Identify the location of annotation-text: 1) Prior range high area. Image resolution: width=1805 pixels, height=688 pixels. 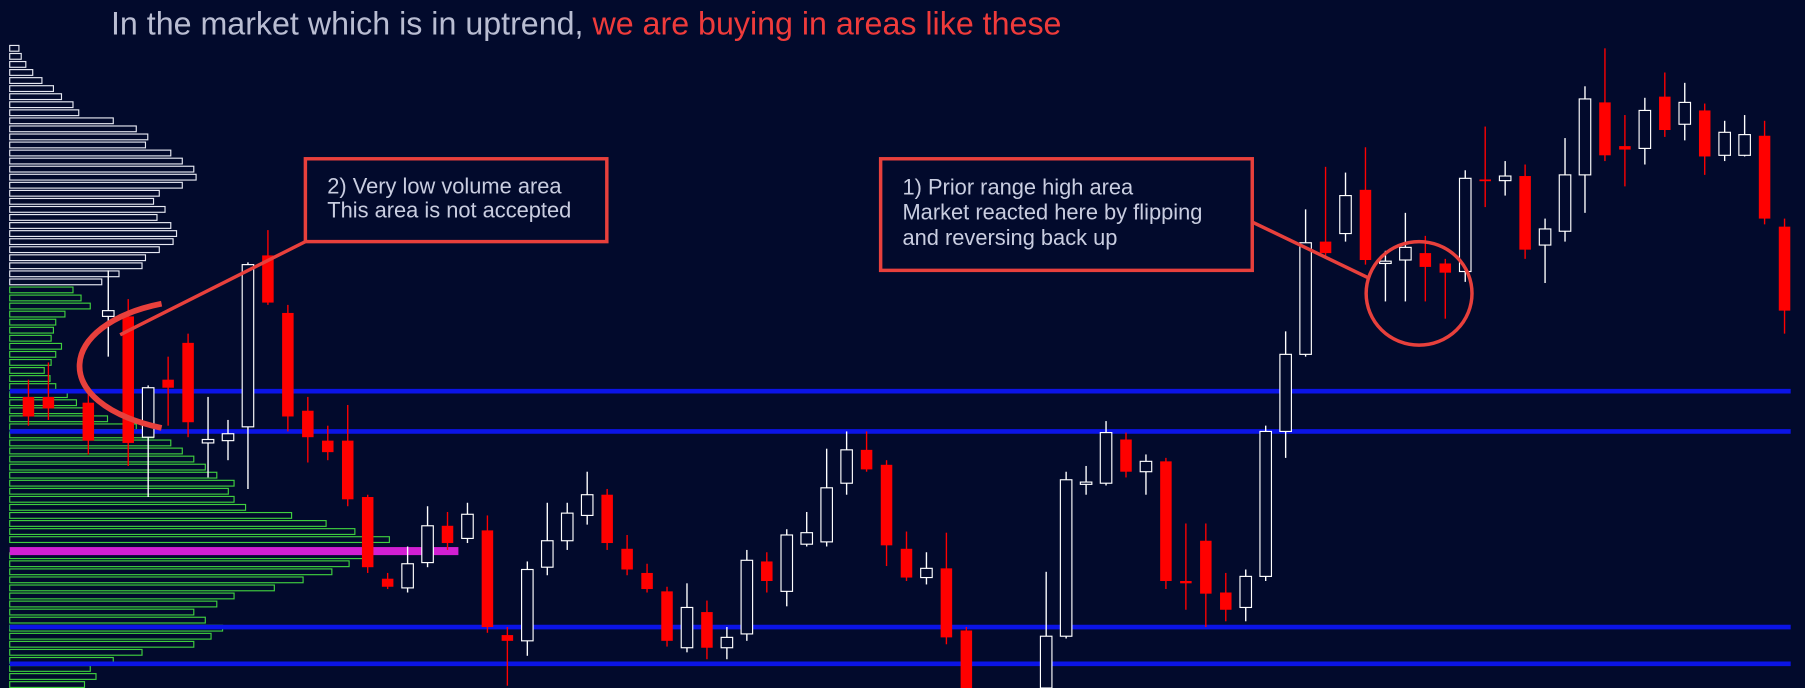
(1019, 186).